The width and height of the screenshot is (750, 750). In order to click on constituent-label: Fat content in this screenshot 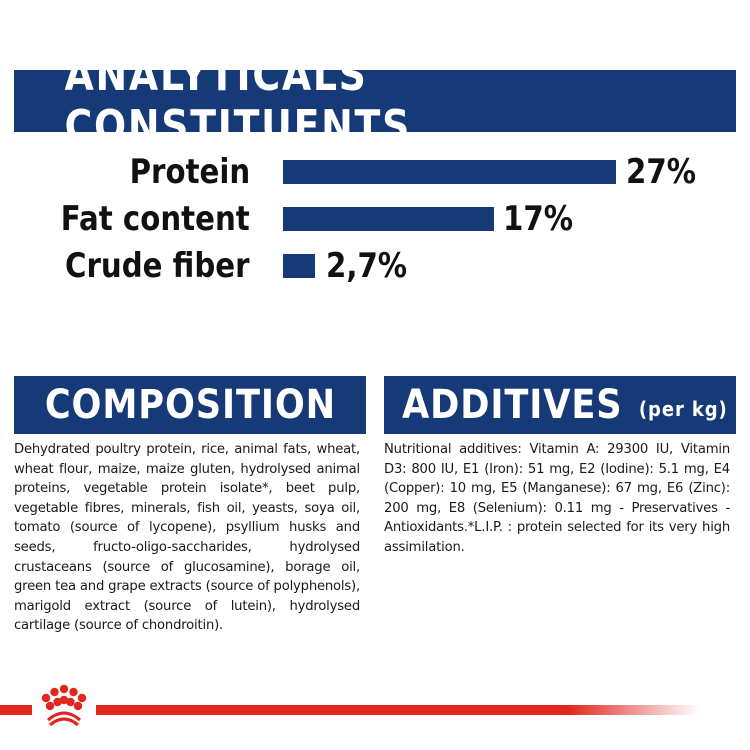, I will do `click(155, 219)`.